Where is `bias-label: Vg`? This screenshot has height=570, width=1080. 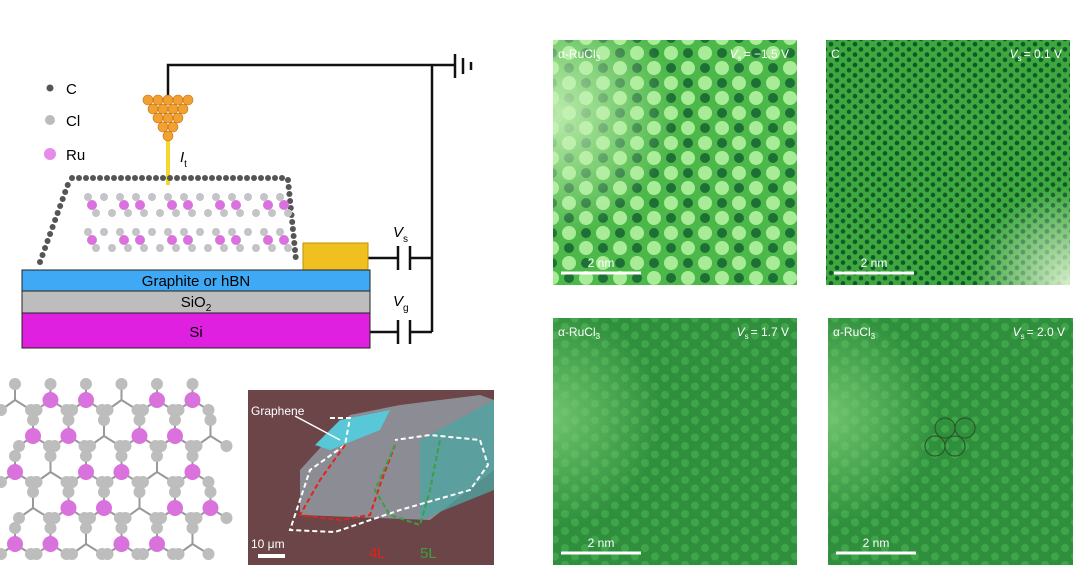
bias-label: Vg is located at coordinates (401, 303).